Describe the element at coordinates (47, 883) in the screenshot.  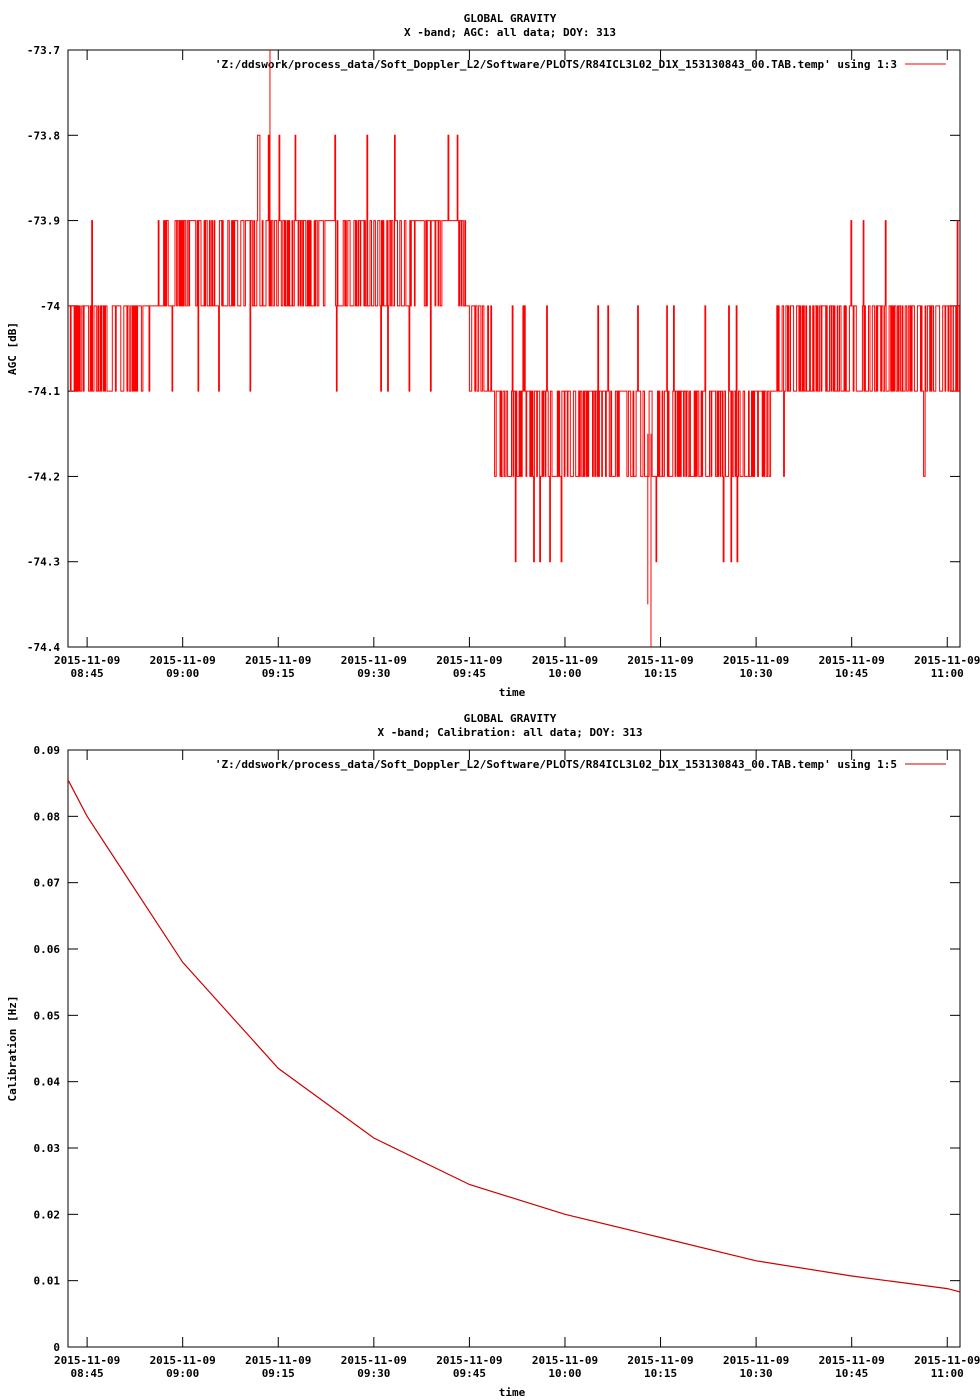
I see `y-tick-label: 0.07` at that location.